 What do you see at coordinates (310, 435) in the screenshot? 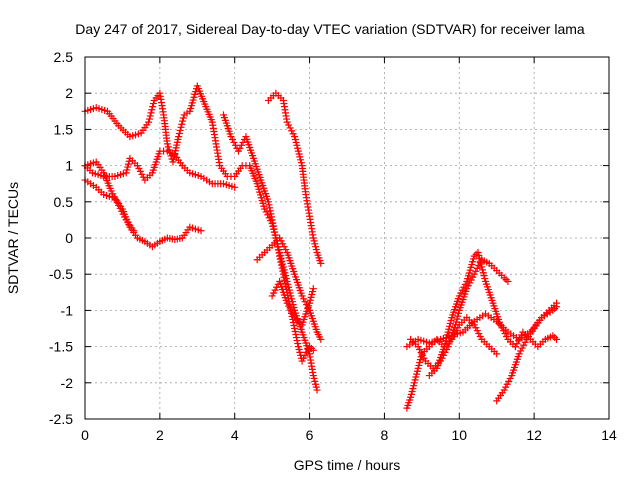
I see `x-tick-label: 6` at bounding box center [310, 435].